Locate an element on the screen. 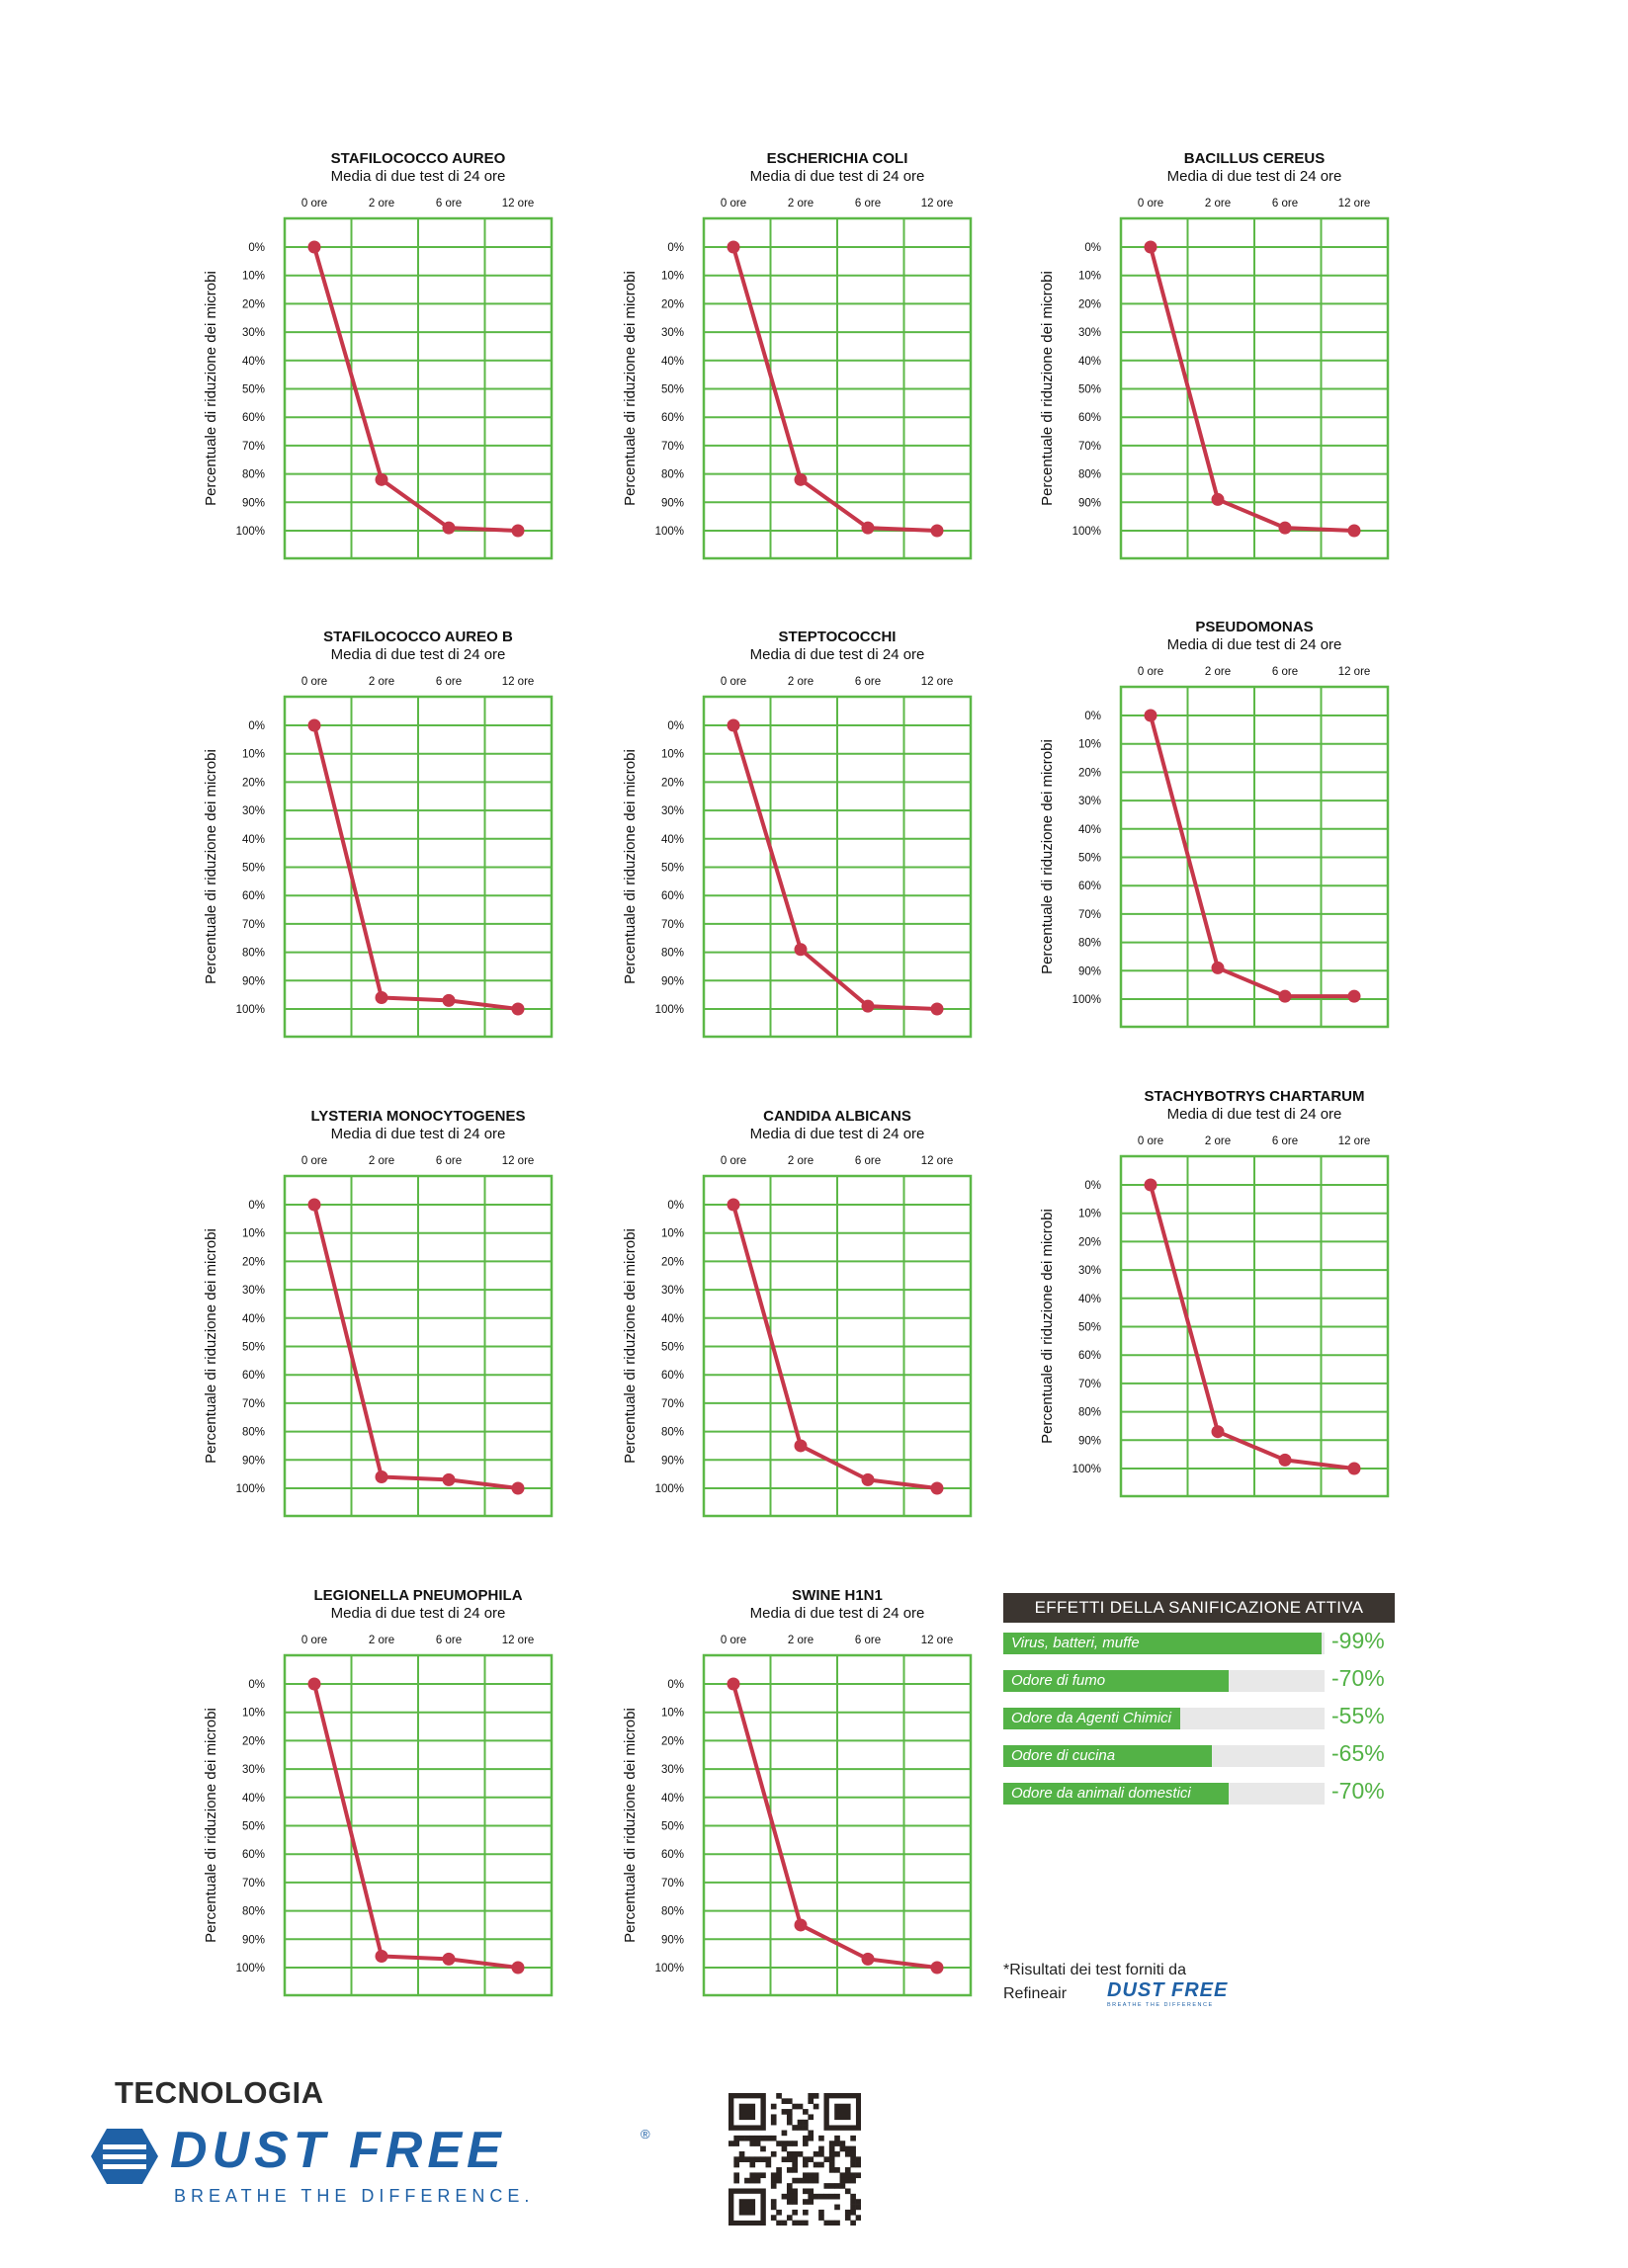 This screenshot has width=1628, height=2268. effect-track: Odore da animali domestici is located at coordinates (1164, 1794).